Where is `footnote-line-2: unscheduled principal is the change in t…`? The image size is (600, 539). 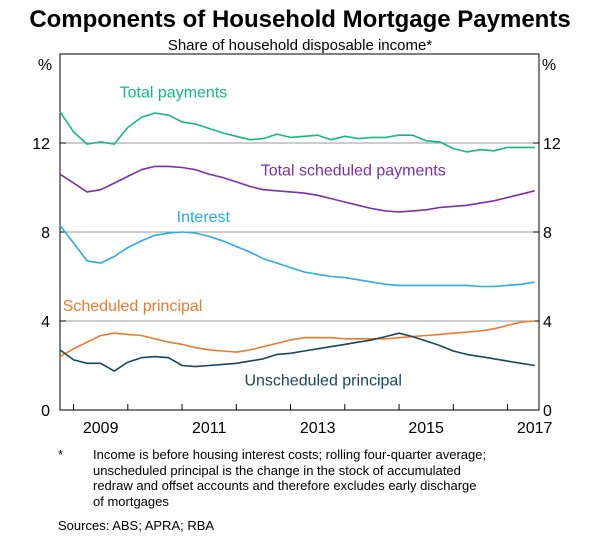
footnote-line-2: unscheduled principal is the change in t… is located at coordinates (277, 470).